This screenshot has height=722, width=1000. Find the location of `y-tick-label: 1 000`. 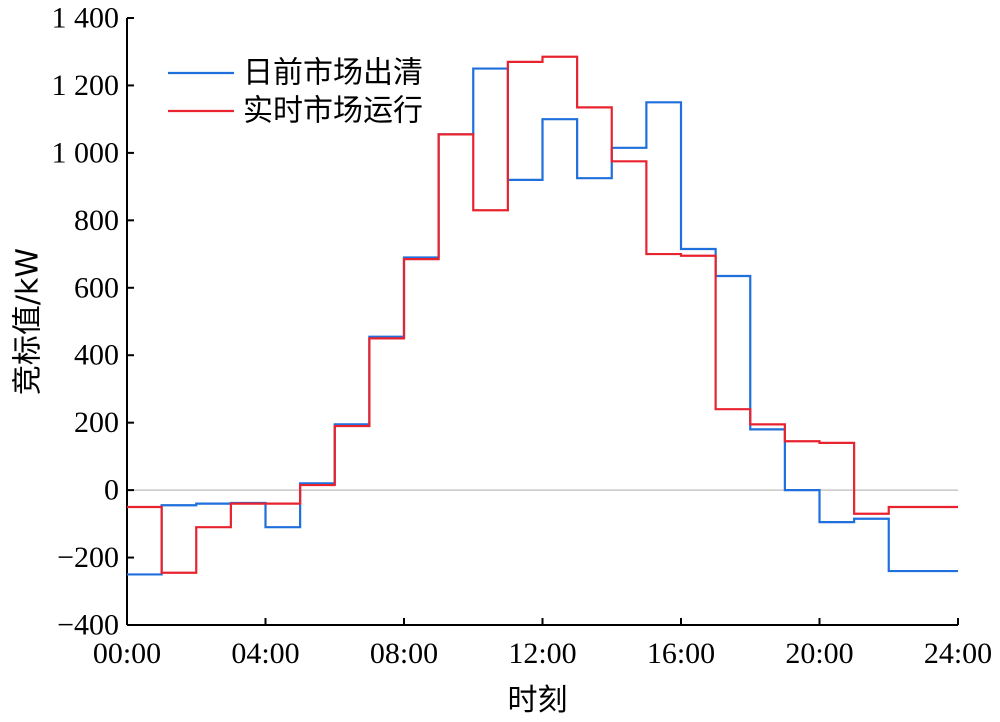

y-tick-label: 1 000 is located at coordinates (86, 152).